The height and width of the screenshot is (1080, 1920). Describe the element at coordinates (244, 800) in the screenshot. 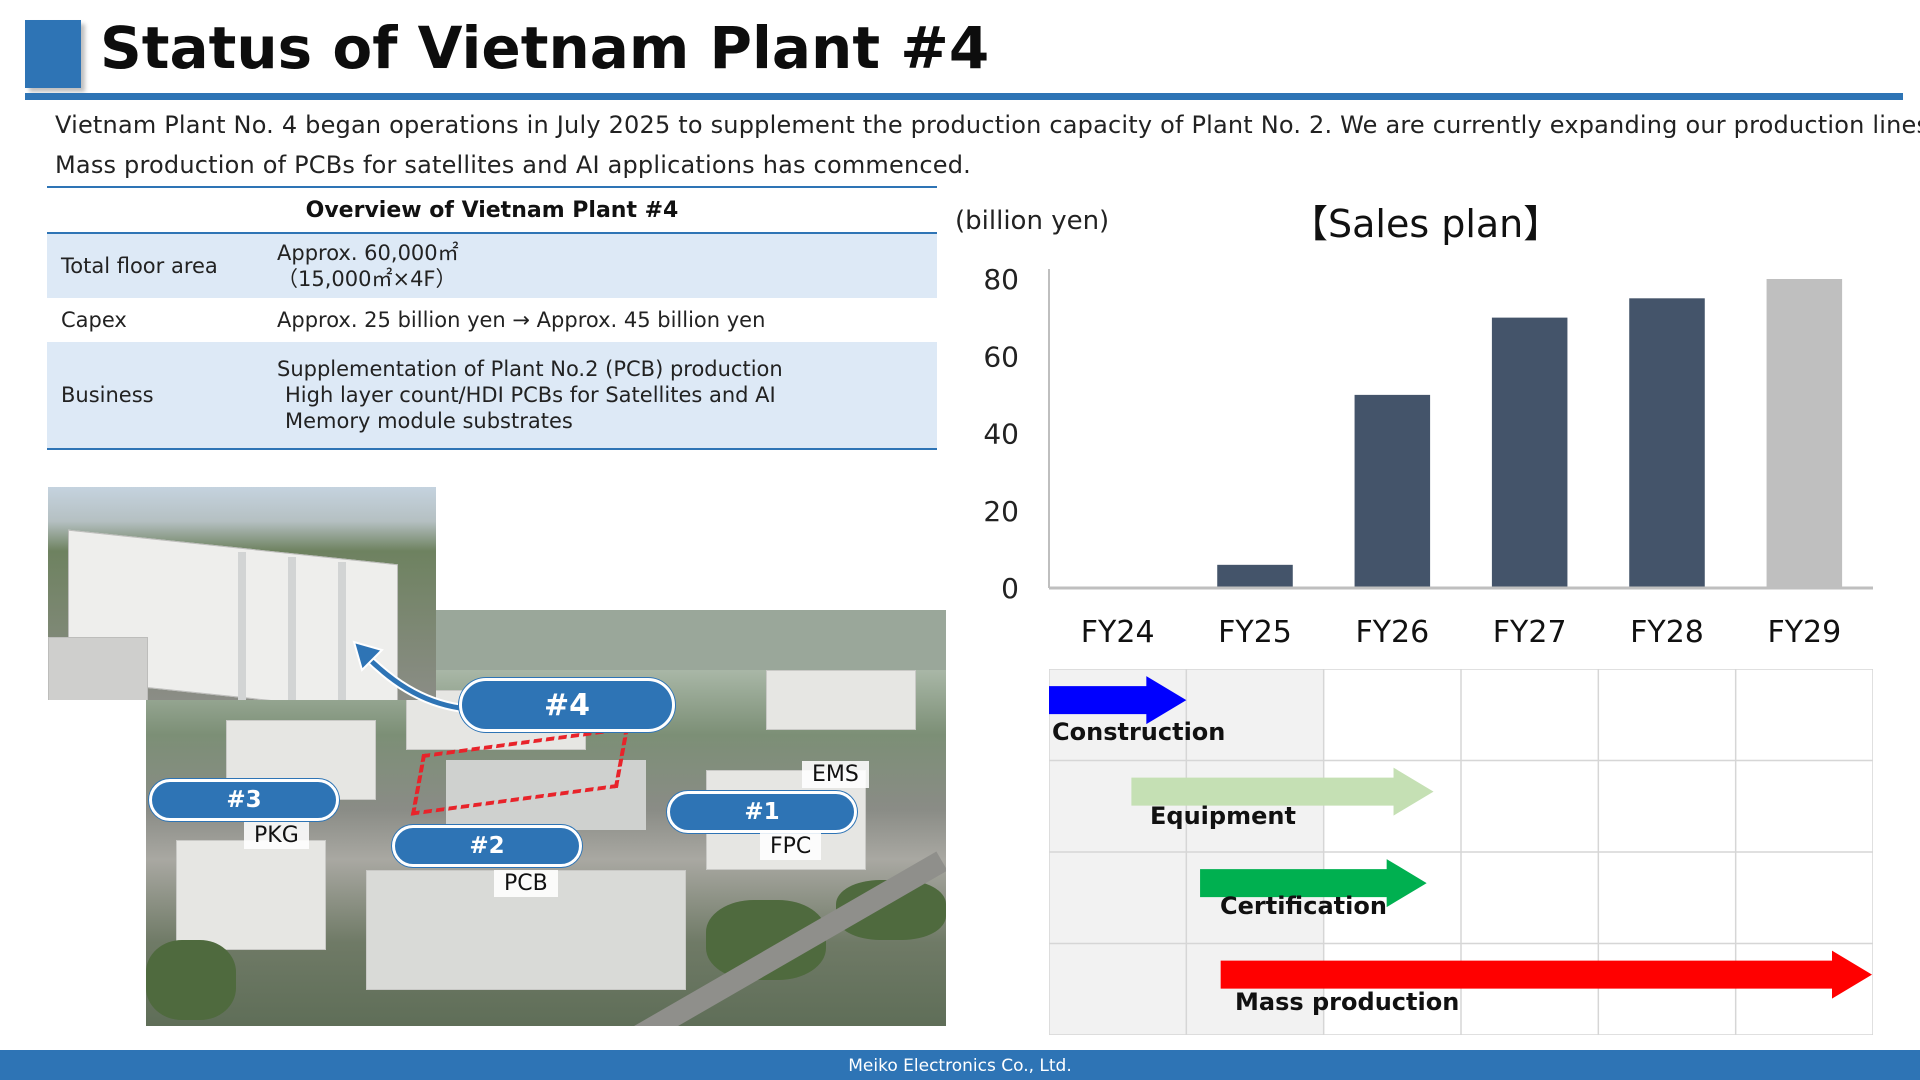

I see `plant-3-label: #3` at that location.